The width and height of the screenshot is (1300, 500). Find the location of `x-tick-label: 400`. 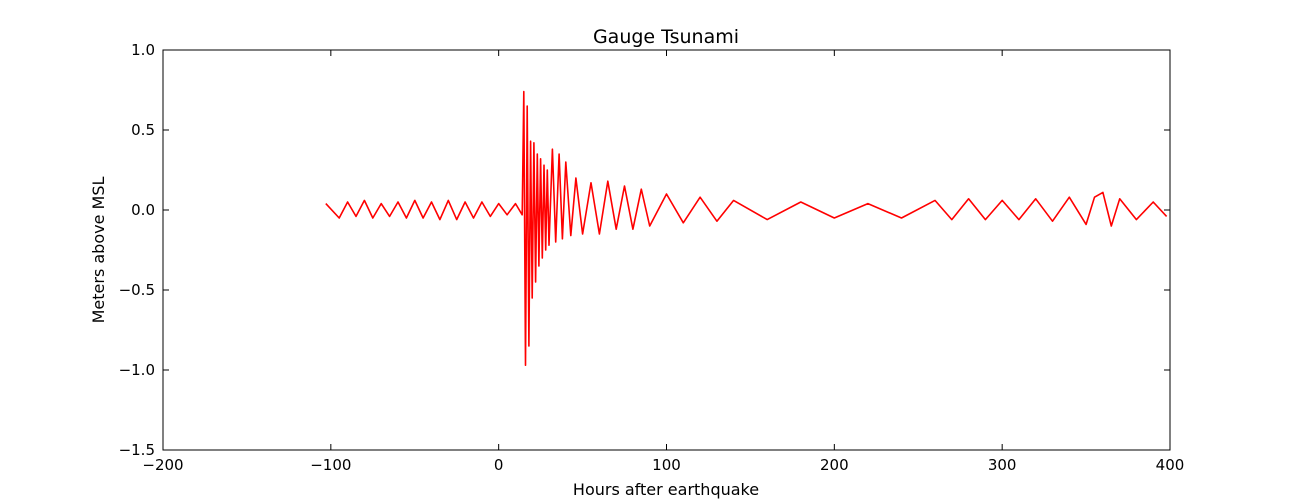

x-tick-label: 400 is located at coordinates (1170, 465).